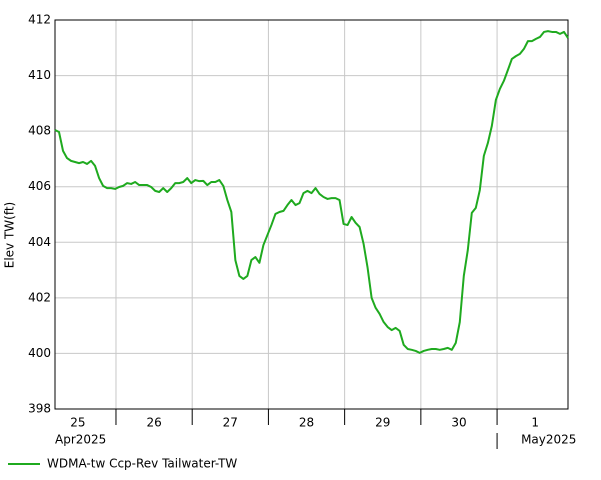  I want to click on y-tick-label: 408, so click(39, 131).